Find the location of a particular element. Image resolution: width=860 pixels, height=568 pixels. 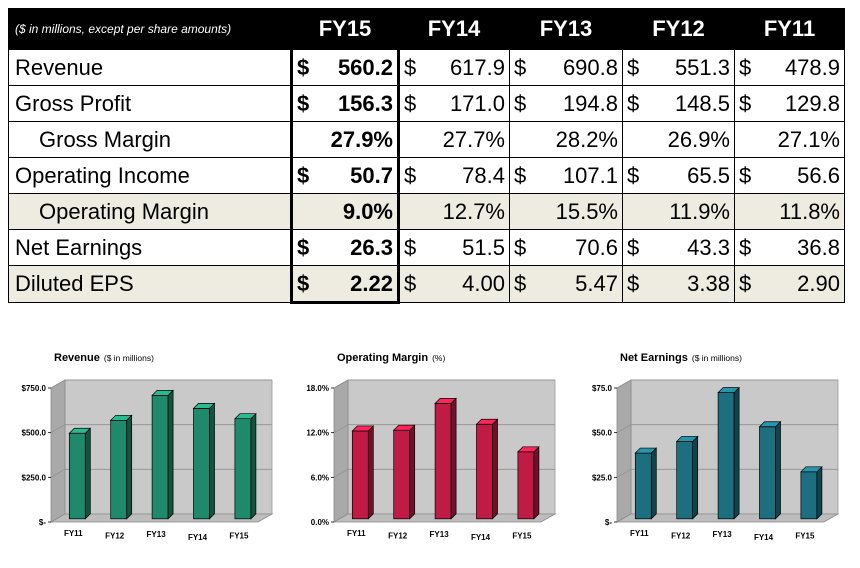

cell-value: 9.0% is located at coordinates (367, 211).